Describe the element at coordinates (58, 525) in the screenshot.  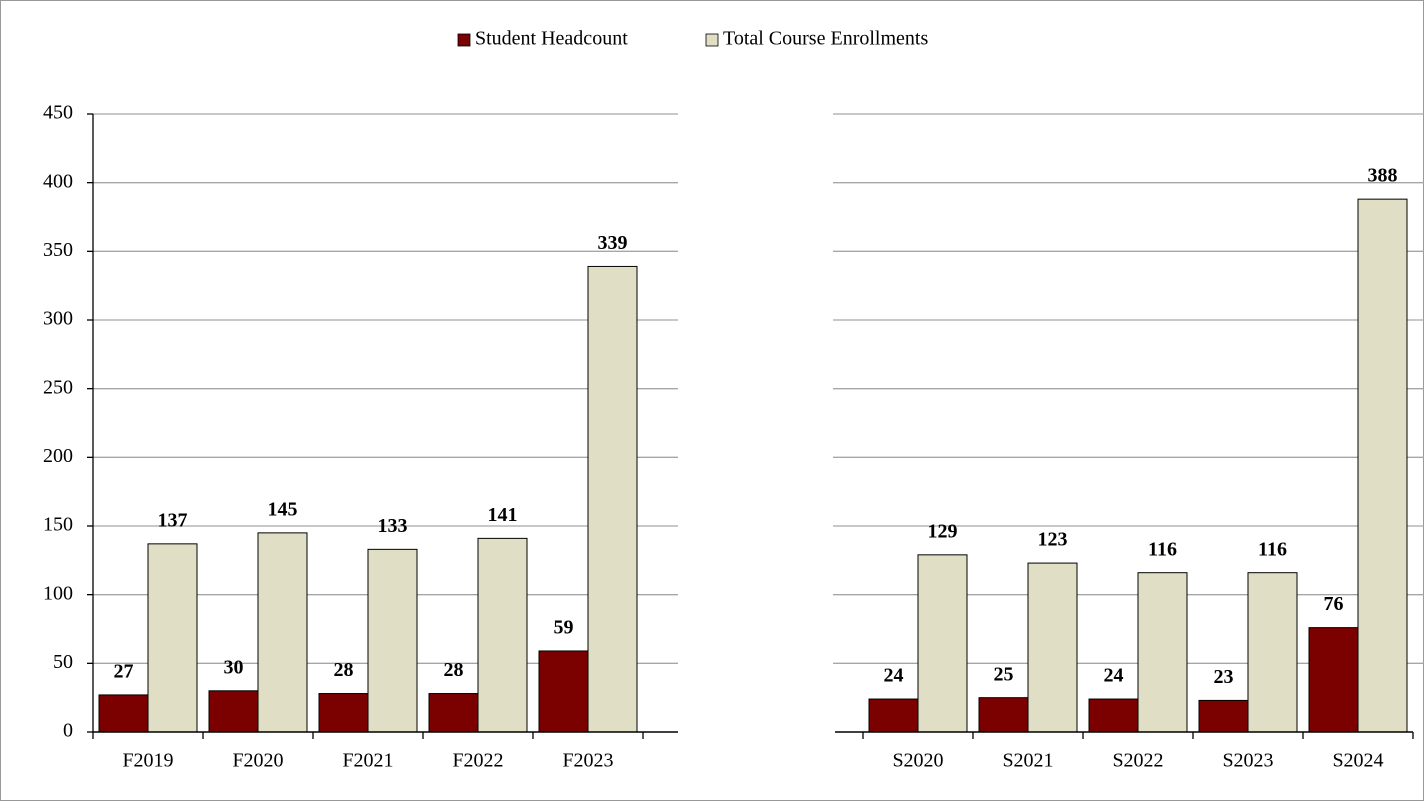
I see `y-tick-label: 150` at that location.